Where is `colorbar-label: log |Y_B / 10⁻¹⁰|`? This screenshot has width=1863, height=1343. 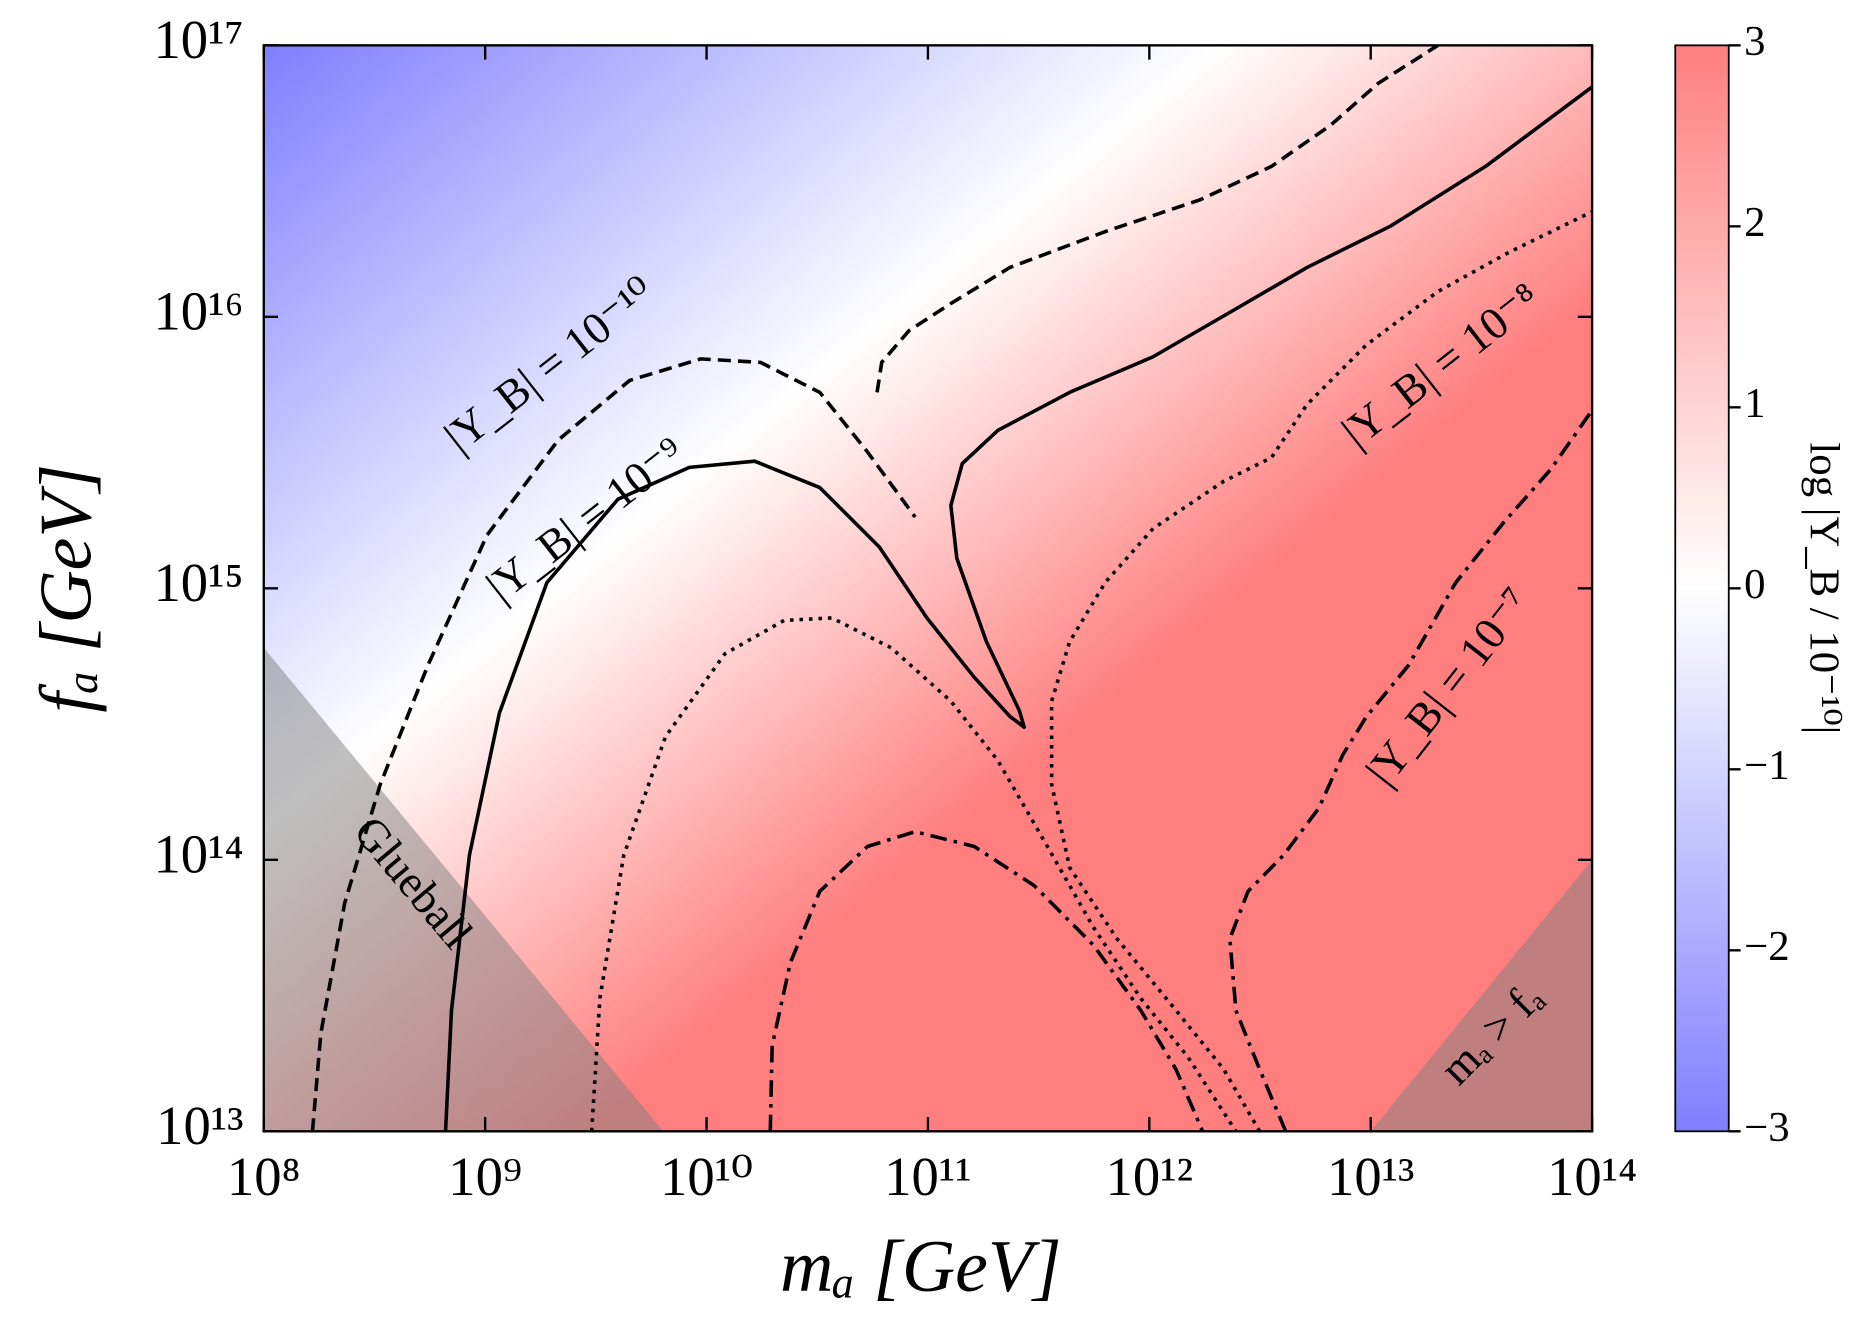
colorbar-label: log |Y_B / 10⁻¹⁰| is located at coordinates (1823, 588).